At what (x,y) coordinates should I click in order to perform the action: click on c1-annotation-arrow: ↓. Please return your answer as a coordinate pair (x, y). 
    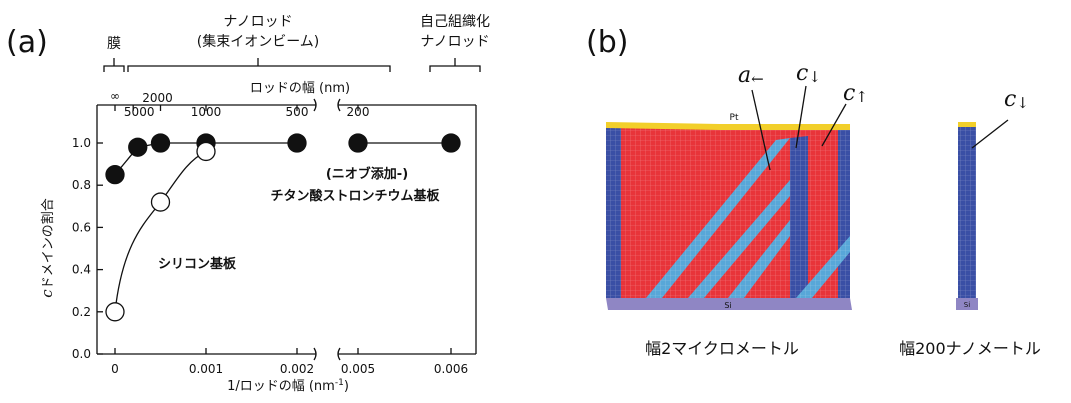
    Looking at the image, I should click on (814, 77).